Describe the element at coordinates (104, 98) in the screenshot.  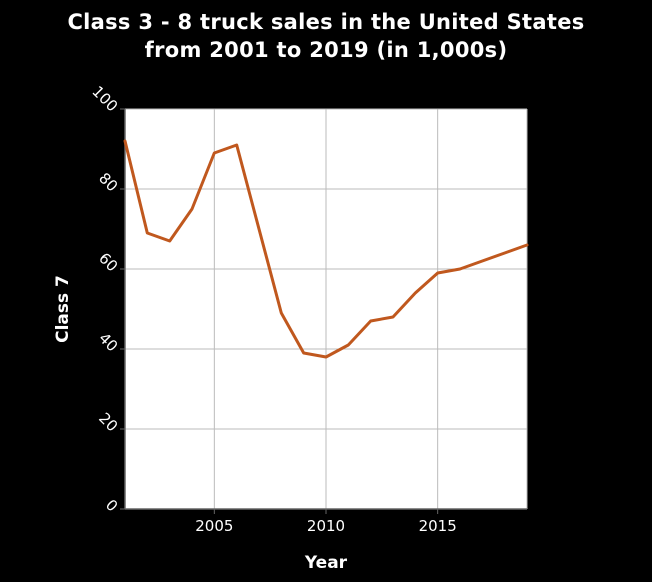
I see `y-tick-label: 100` at that location.